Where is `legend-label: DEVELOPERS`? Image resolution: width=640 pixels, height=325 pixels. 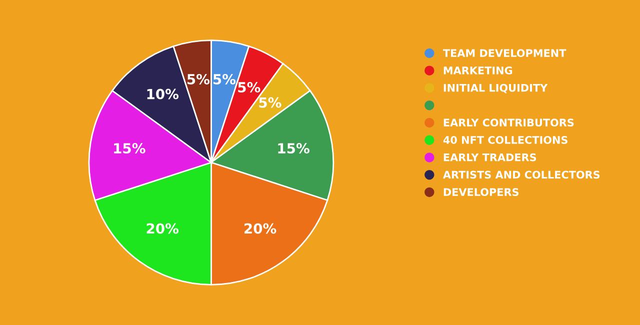 legend-label: DEVELOPERS is located at coordinates (481, 192).